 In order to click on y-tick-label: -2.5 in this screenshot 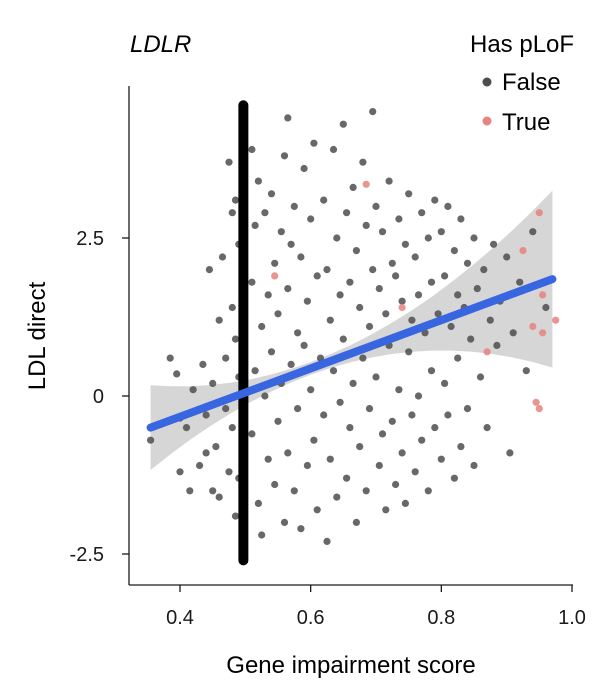, I will do `click(87, 555)`.